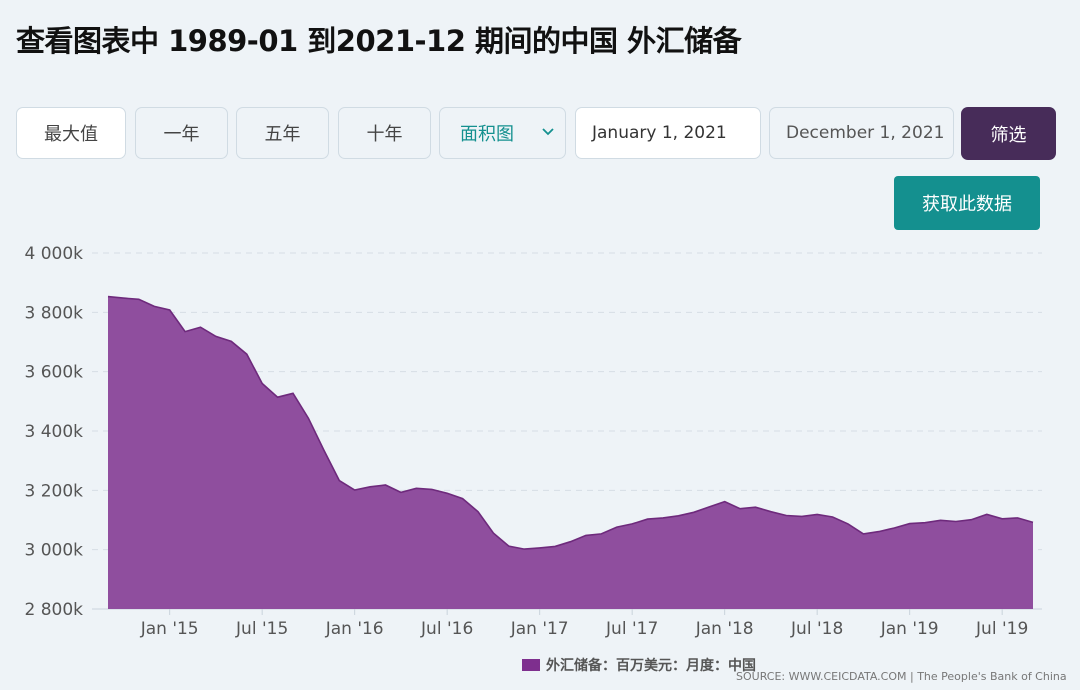 The height and width of the screenshot is (690, 1080). I want to click on get-data-button: 获取此数据, so click(967, 203).